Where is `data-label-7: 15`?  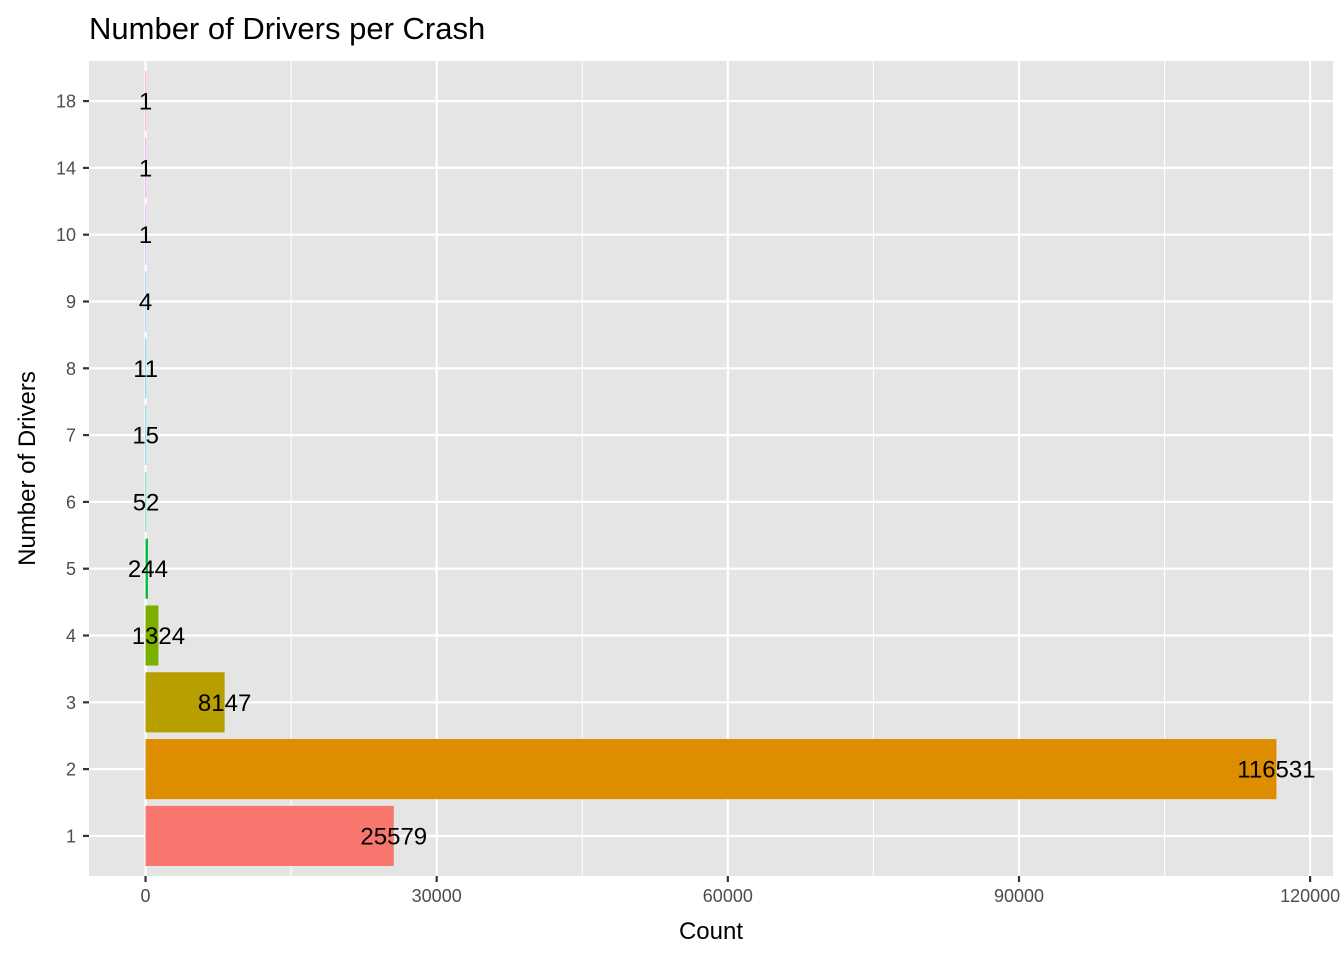
data-label-7: 15 is located at coordinates (145, 436).